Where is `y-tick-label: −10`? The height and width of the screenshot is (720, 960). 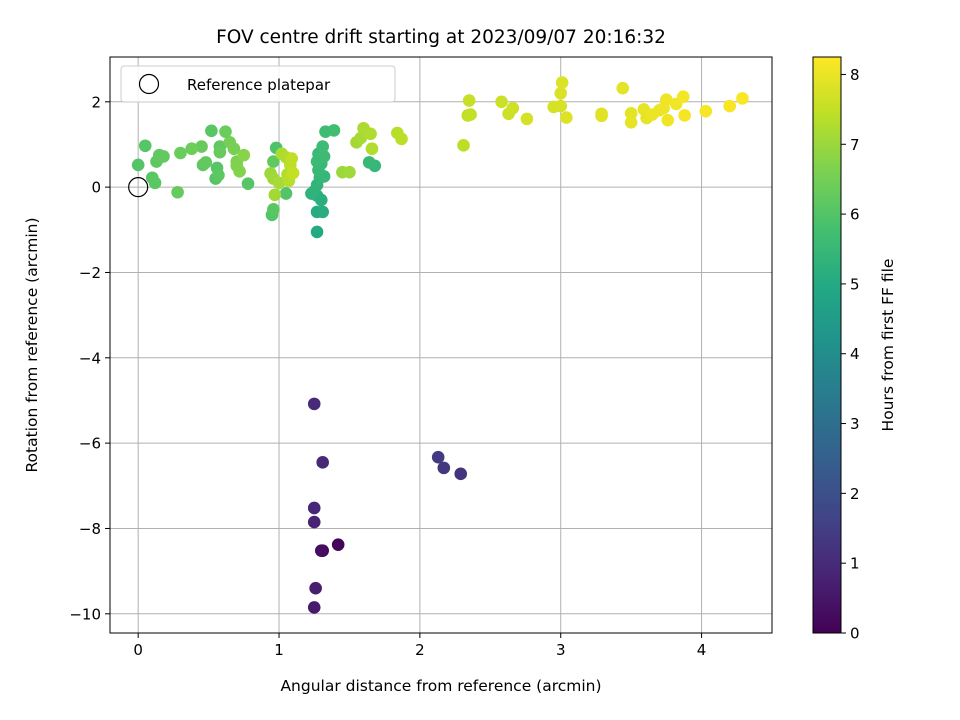
y-tick-label: −10 is located at coordinates (85, 614).